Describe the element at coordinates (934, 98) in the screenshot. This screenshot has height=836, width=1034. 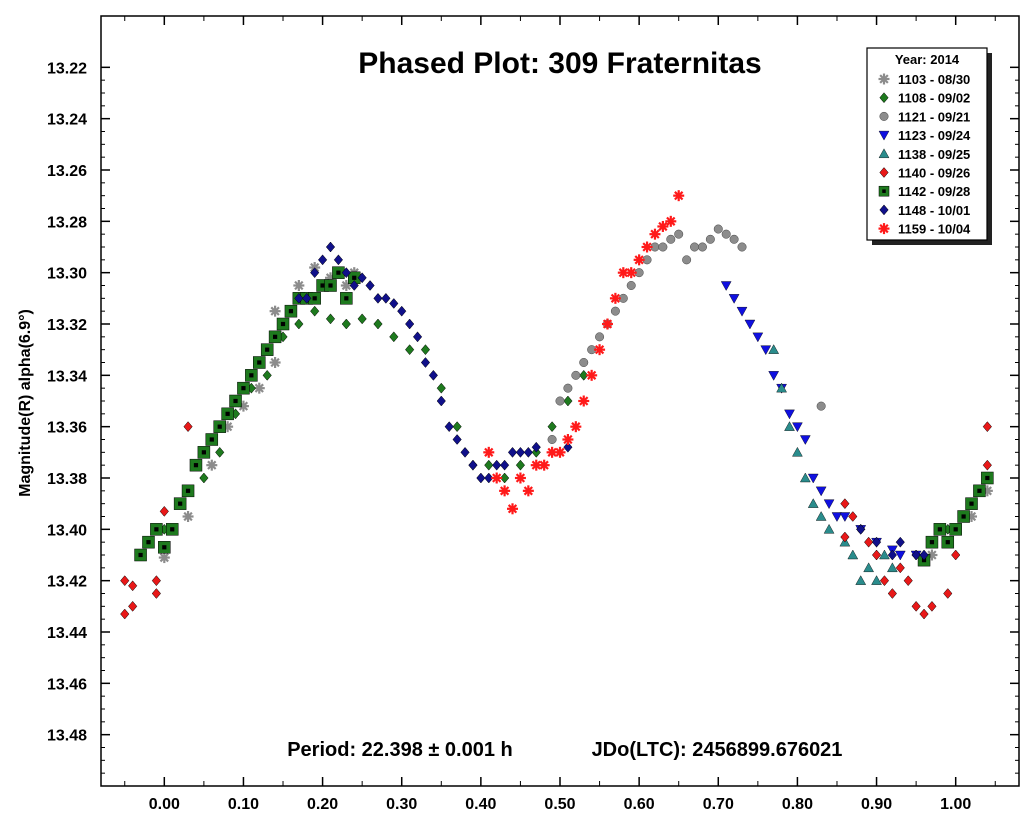
I see `legend-entry: 1108 - 09/02` at that location.